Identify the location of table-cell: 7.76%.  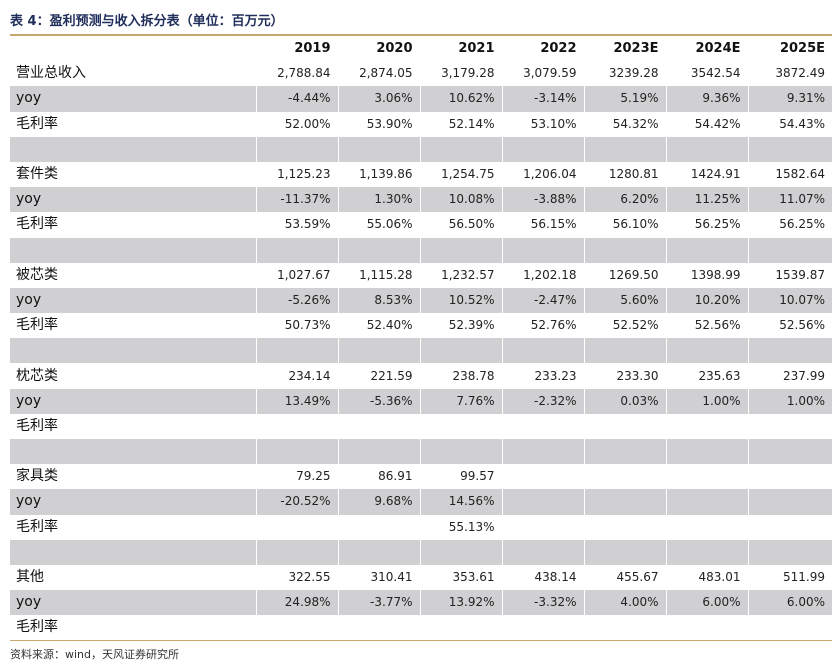
(460, 401).